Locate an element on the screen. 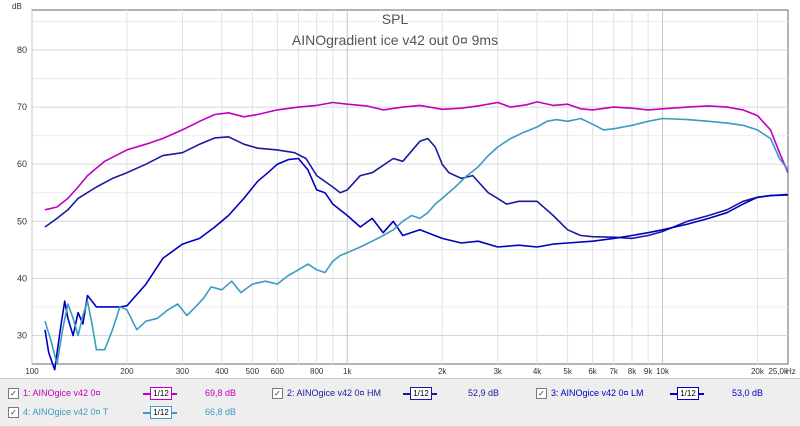  legend-checkbox-3: ✓ is located at coordinates (541, 393).